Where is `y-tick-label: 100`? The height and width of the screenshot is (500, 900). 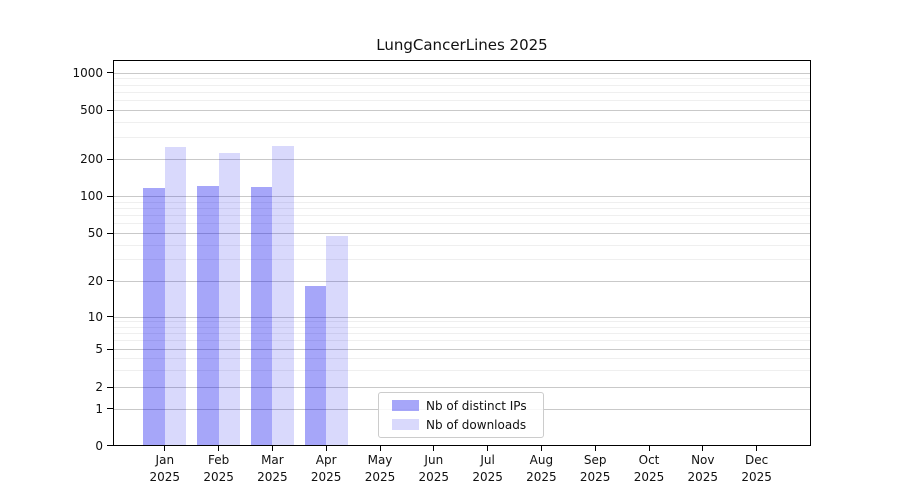
y-tick-label: 100 is located at coordinates (91, 196).